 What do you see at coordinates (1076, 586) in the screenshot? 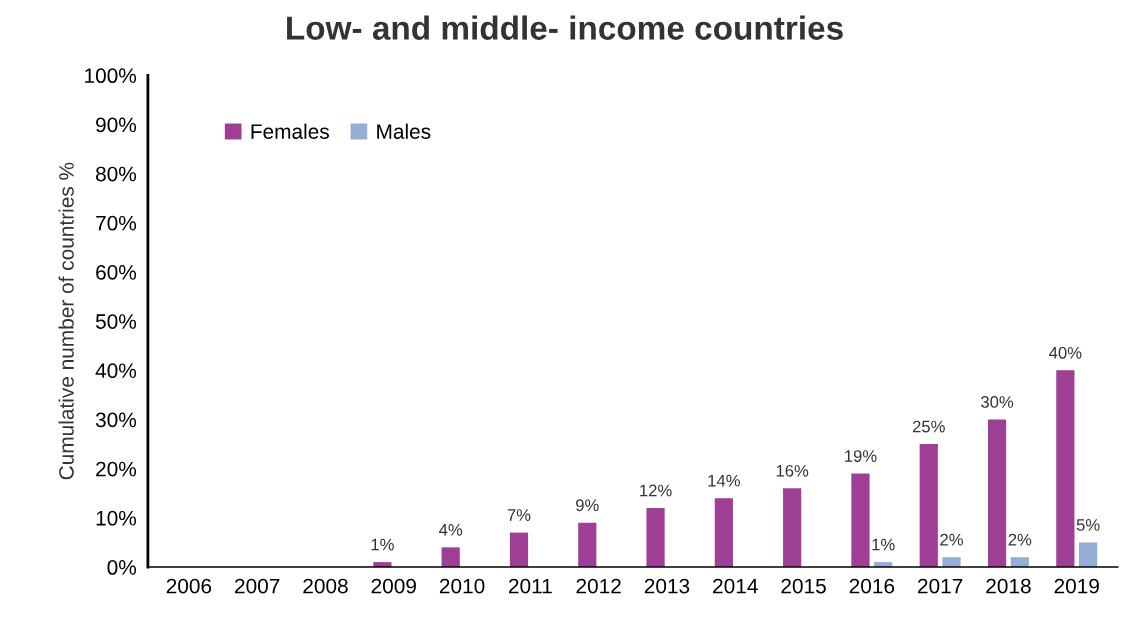
I see `x-tick-label: 2019` at bounding box center [1076, 586].